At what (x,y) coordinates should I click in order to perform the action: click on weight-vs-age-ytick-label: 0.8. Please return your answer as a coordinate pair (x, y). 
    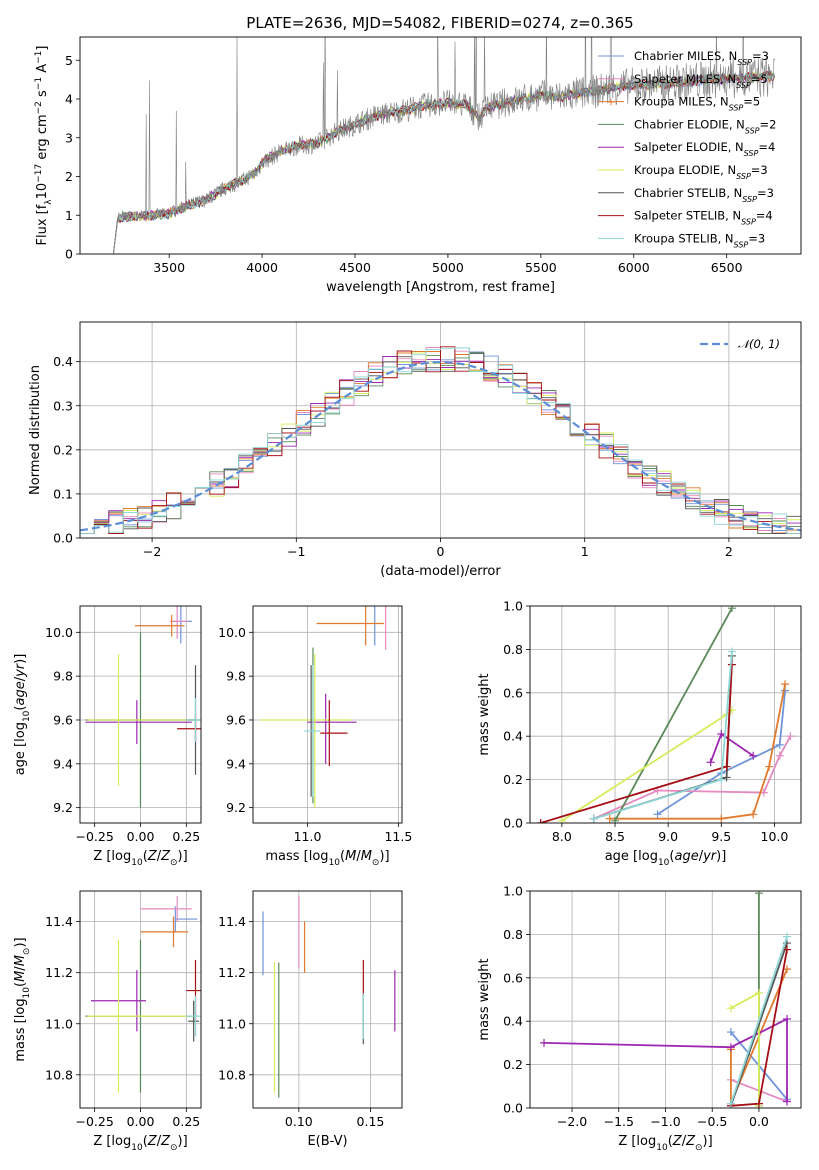
    Looking at the image, I should click on (513, 649).